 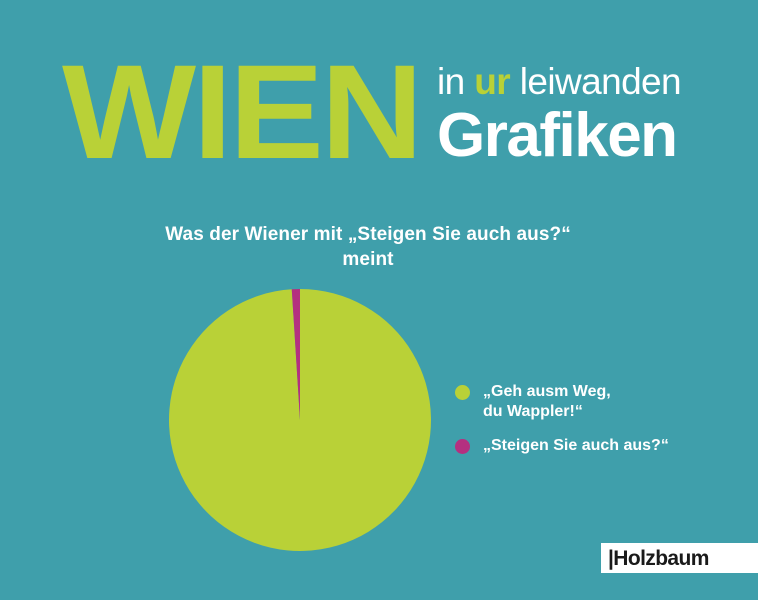 I want to click on legend-dot-green-icon, so click(x=462, y=392).